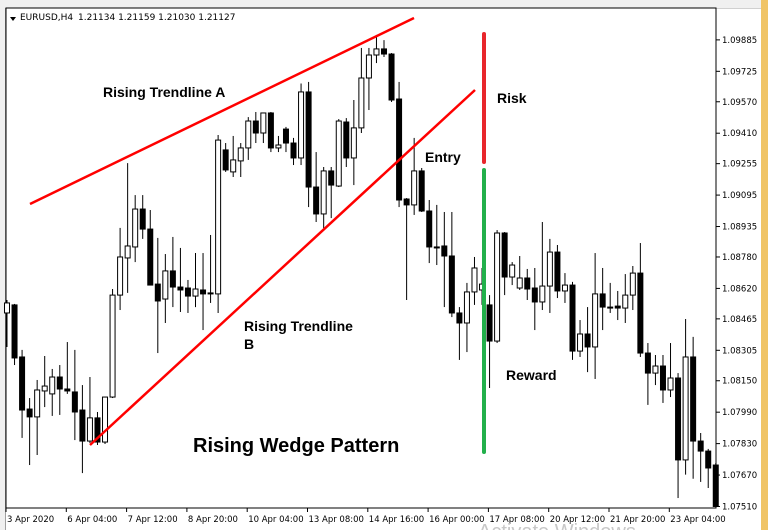  Describe the element at coordinates (249, 344) in the screenshot. I see `trendline-b-label-line2: B` at that location.